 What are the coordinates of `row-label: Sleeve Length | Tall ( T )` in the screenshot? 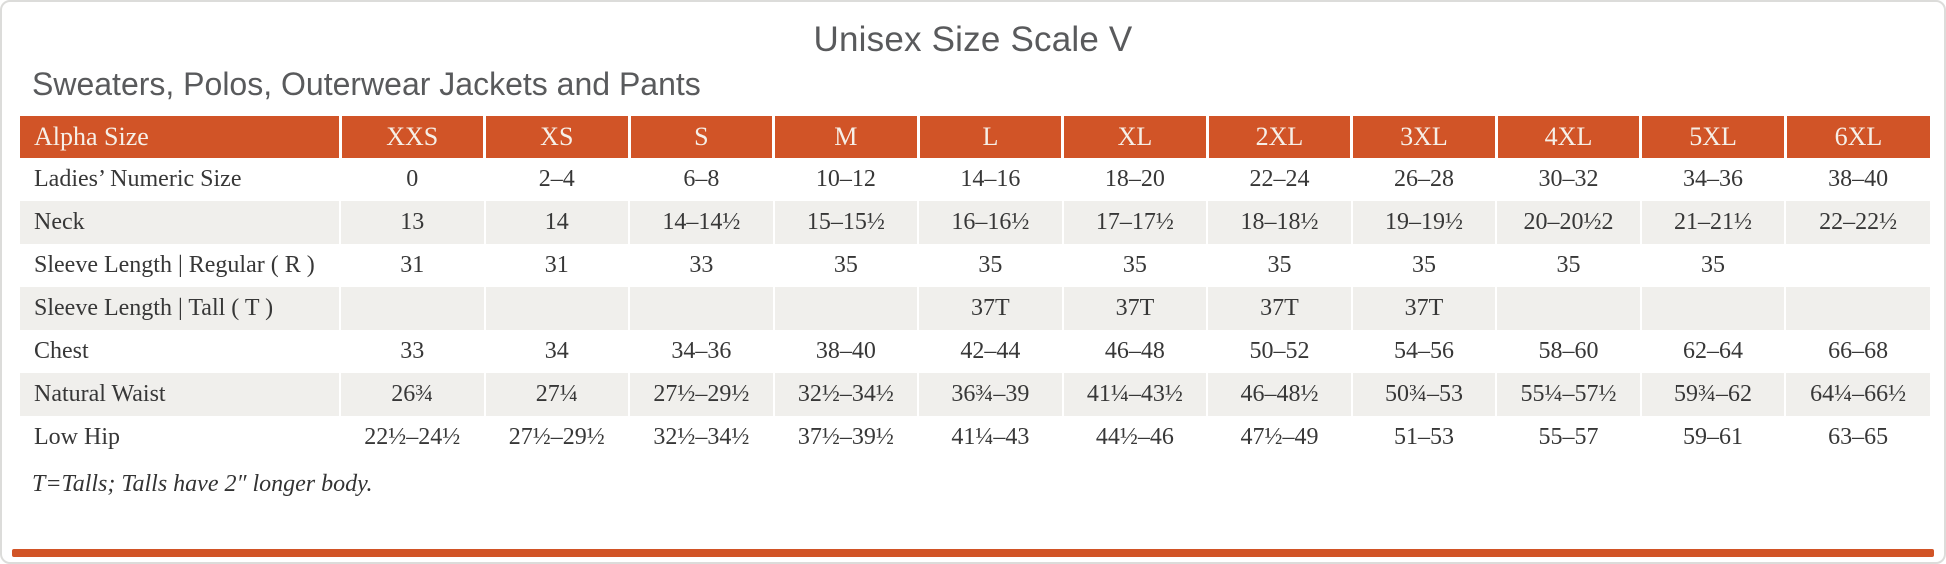 It's located at (180, 308).